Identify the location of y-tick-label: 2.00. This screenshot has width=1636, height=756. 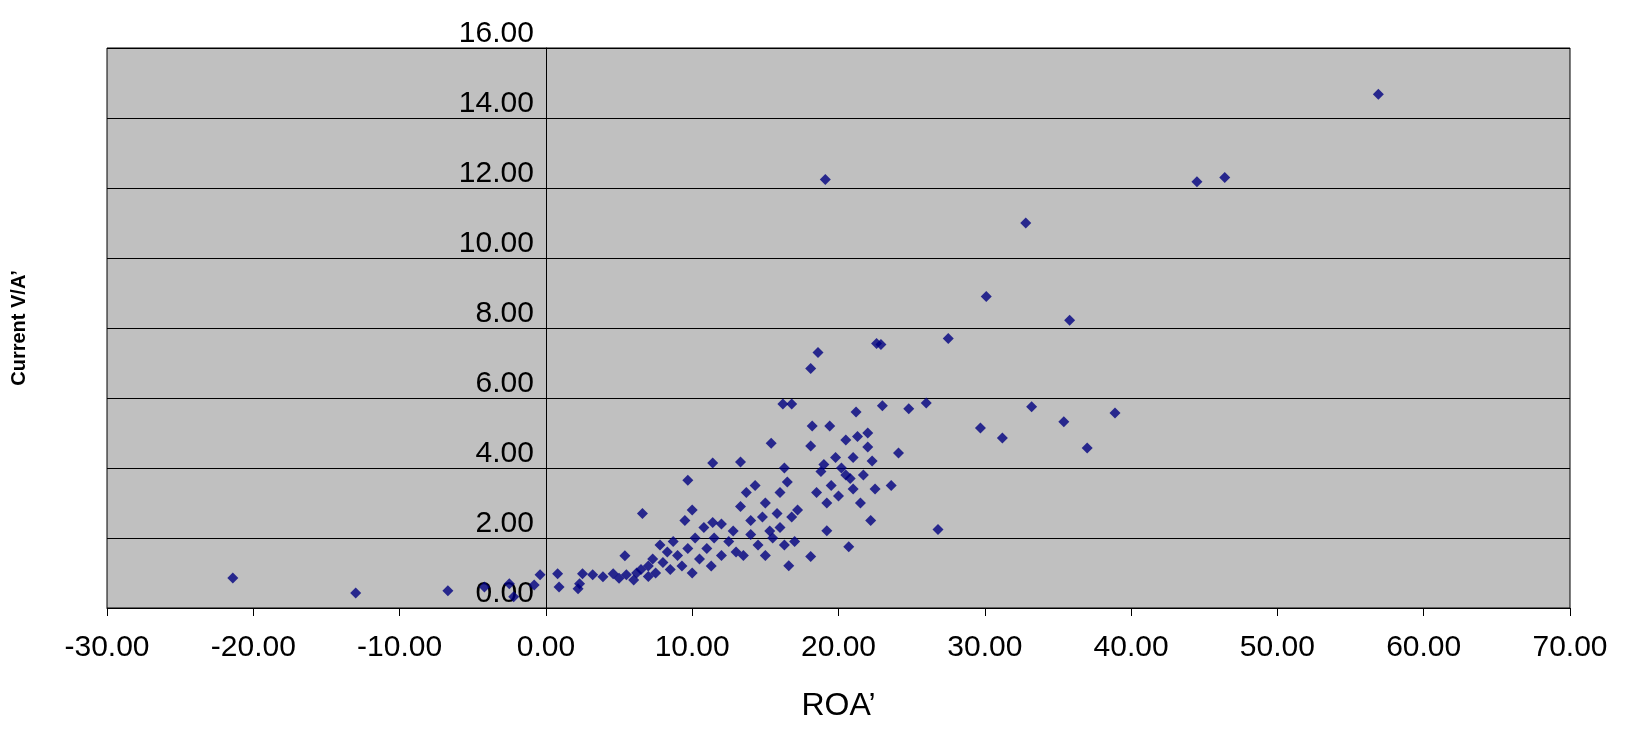
(504, 521).